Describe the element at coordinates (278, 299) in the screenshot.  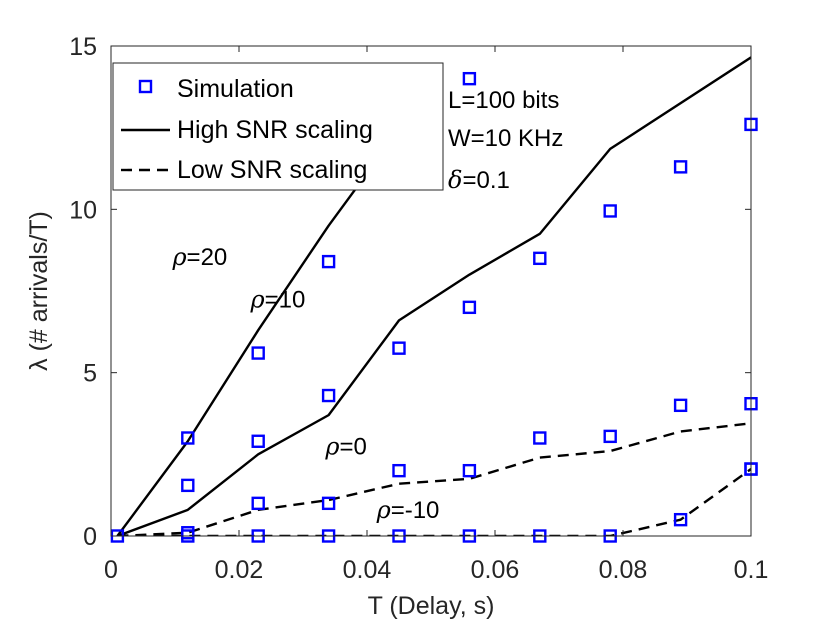
I see `rho-label: ρ=10` at that location.